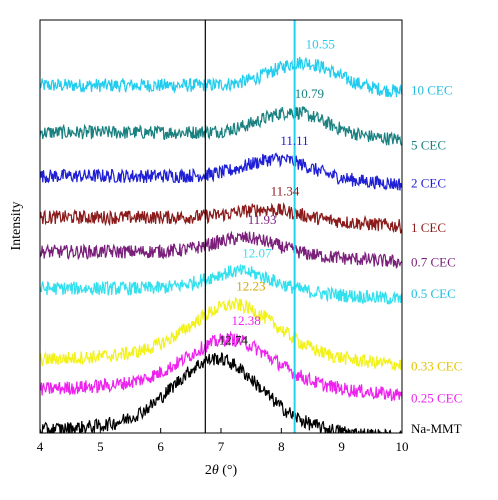 The image size is (498, 500). What do you see at coordinates (16, 226) in the screenshot?
I see `y-axis-title: Intensity` at bounding box center [16, 226].